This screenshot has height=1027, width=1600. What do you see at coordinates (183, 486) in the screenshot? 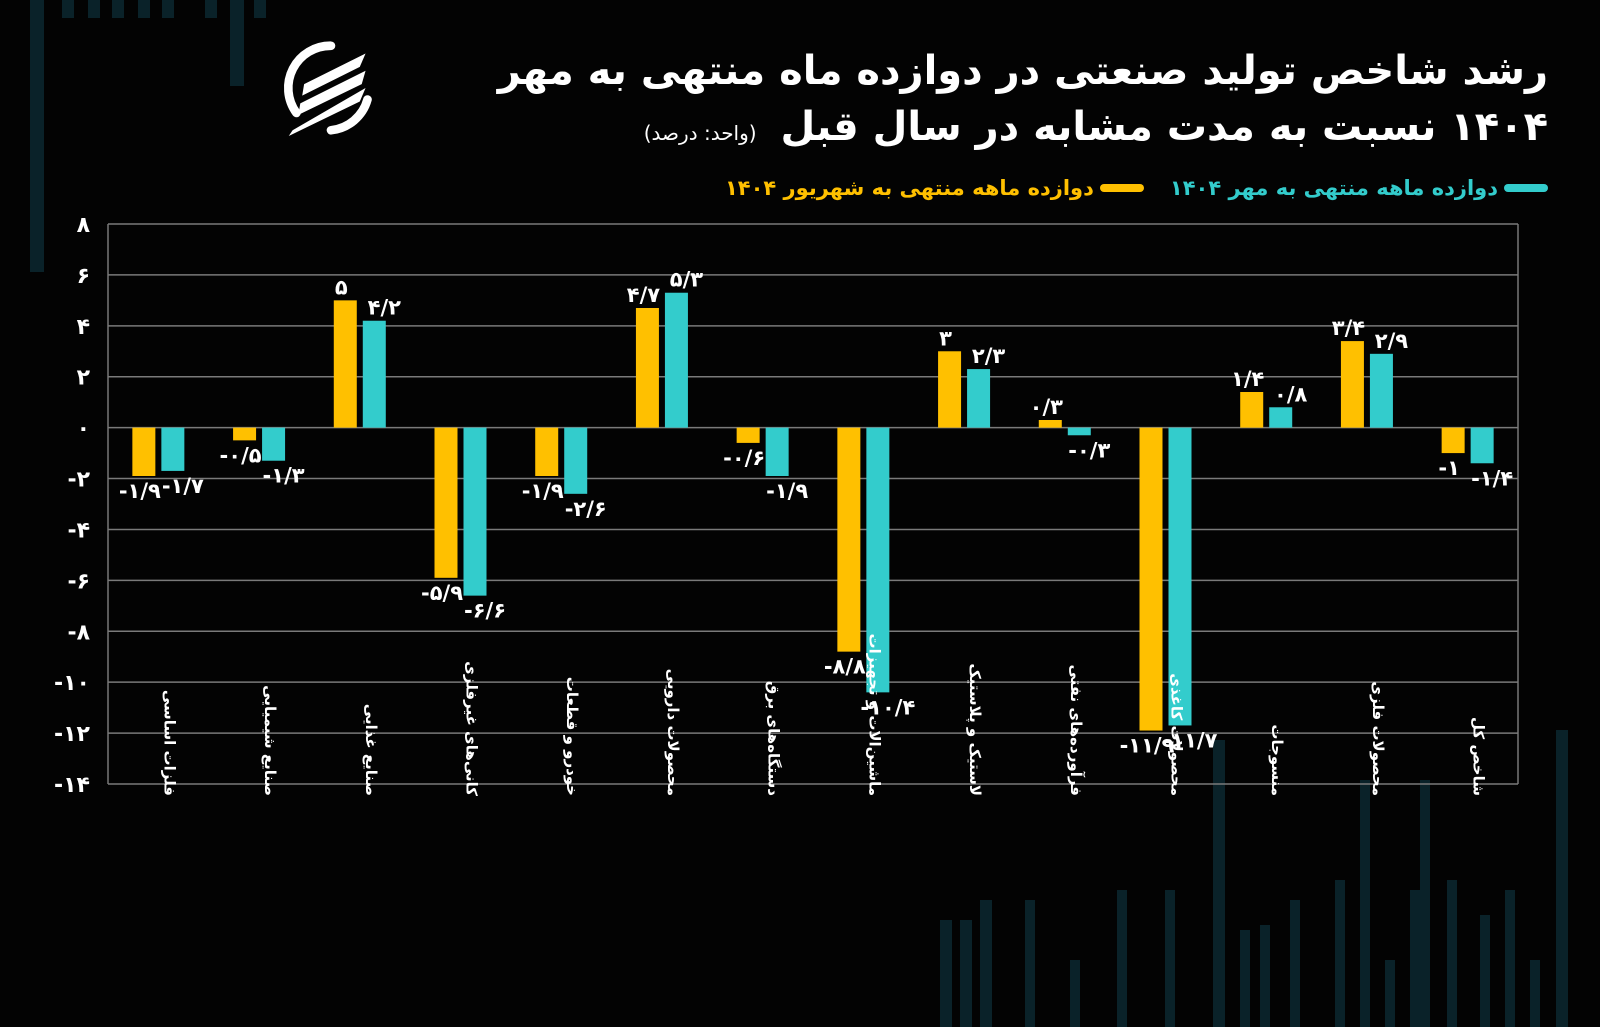
I see `value-label-mehr: -۱/۷` at bounding box center [183, 486].